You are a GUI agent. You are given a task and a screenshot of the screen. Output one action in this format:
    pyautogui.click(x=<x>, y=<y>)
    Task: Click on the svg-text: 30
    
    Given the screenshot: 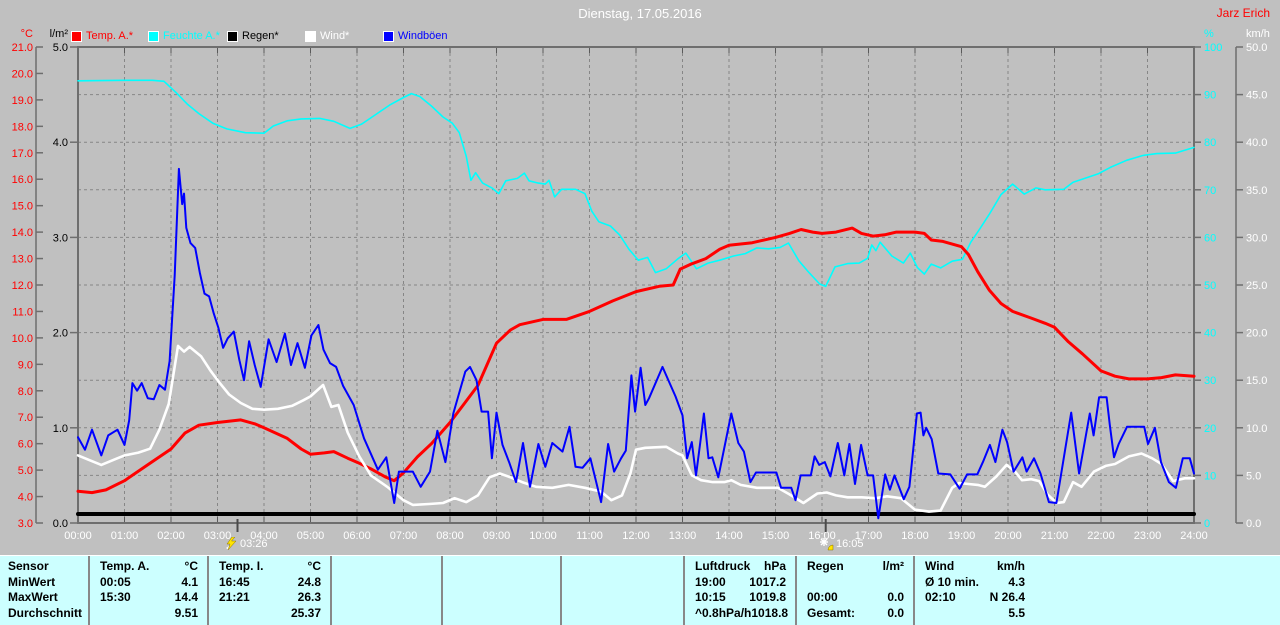 What is the action you would take?
    pyautogui.click(x=1210, y=381)
    